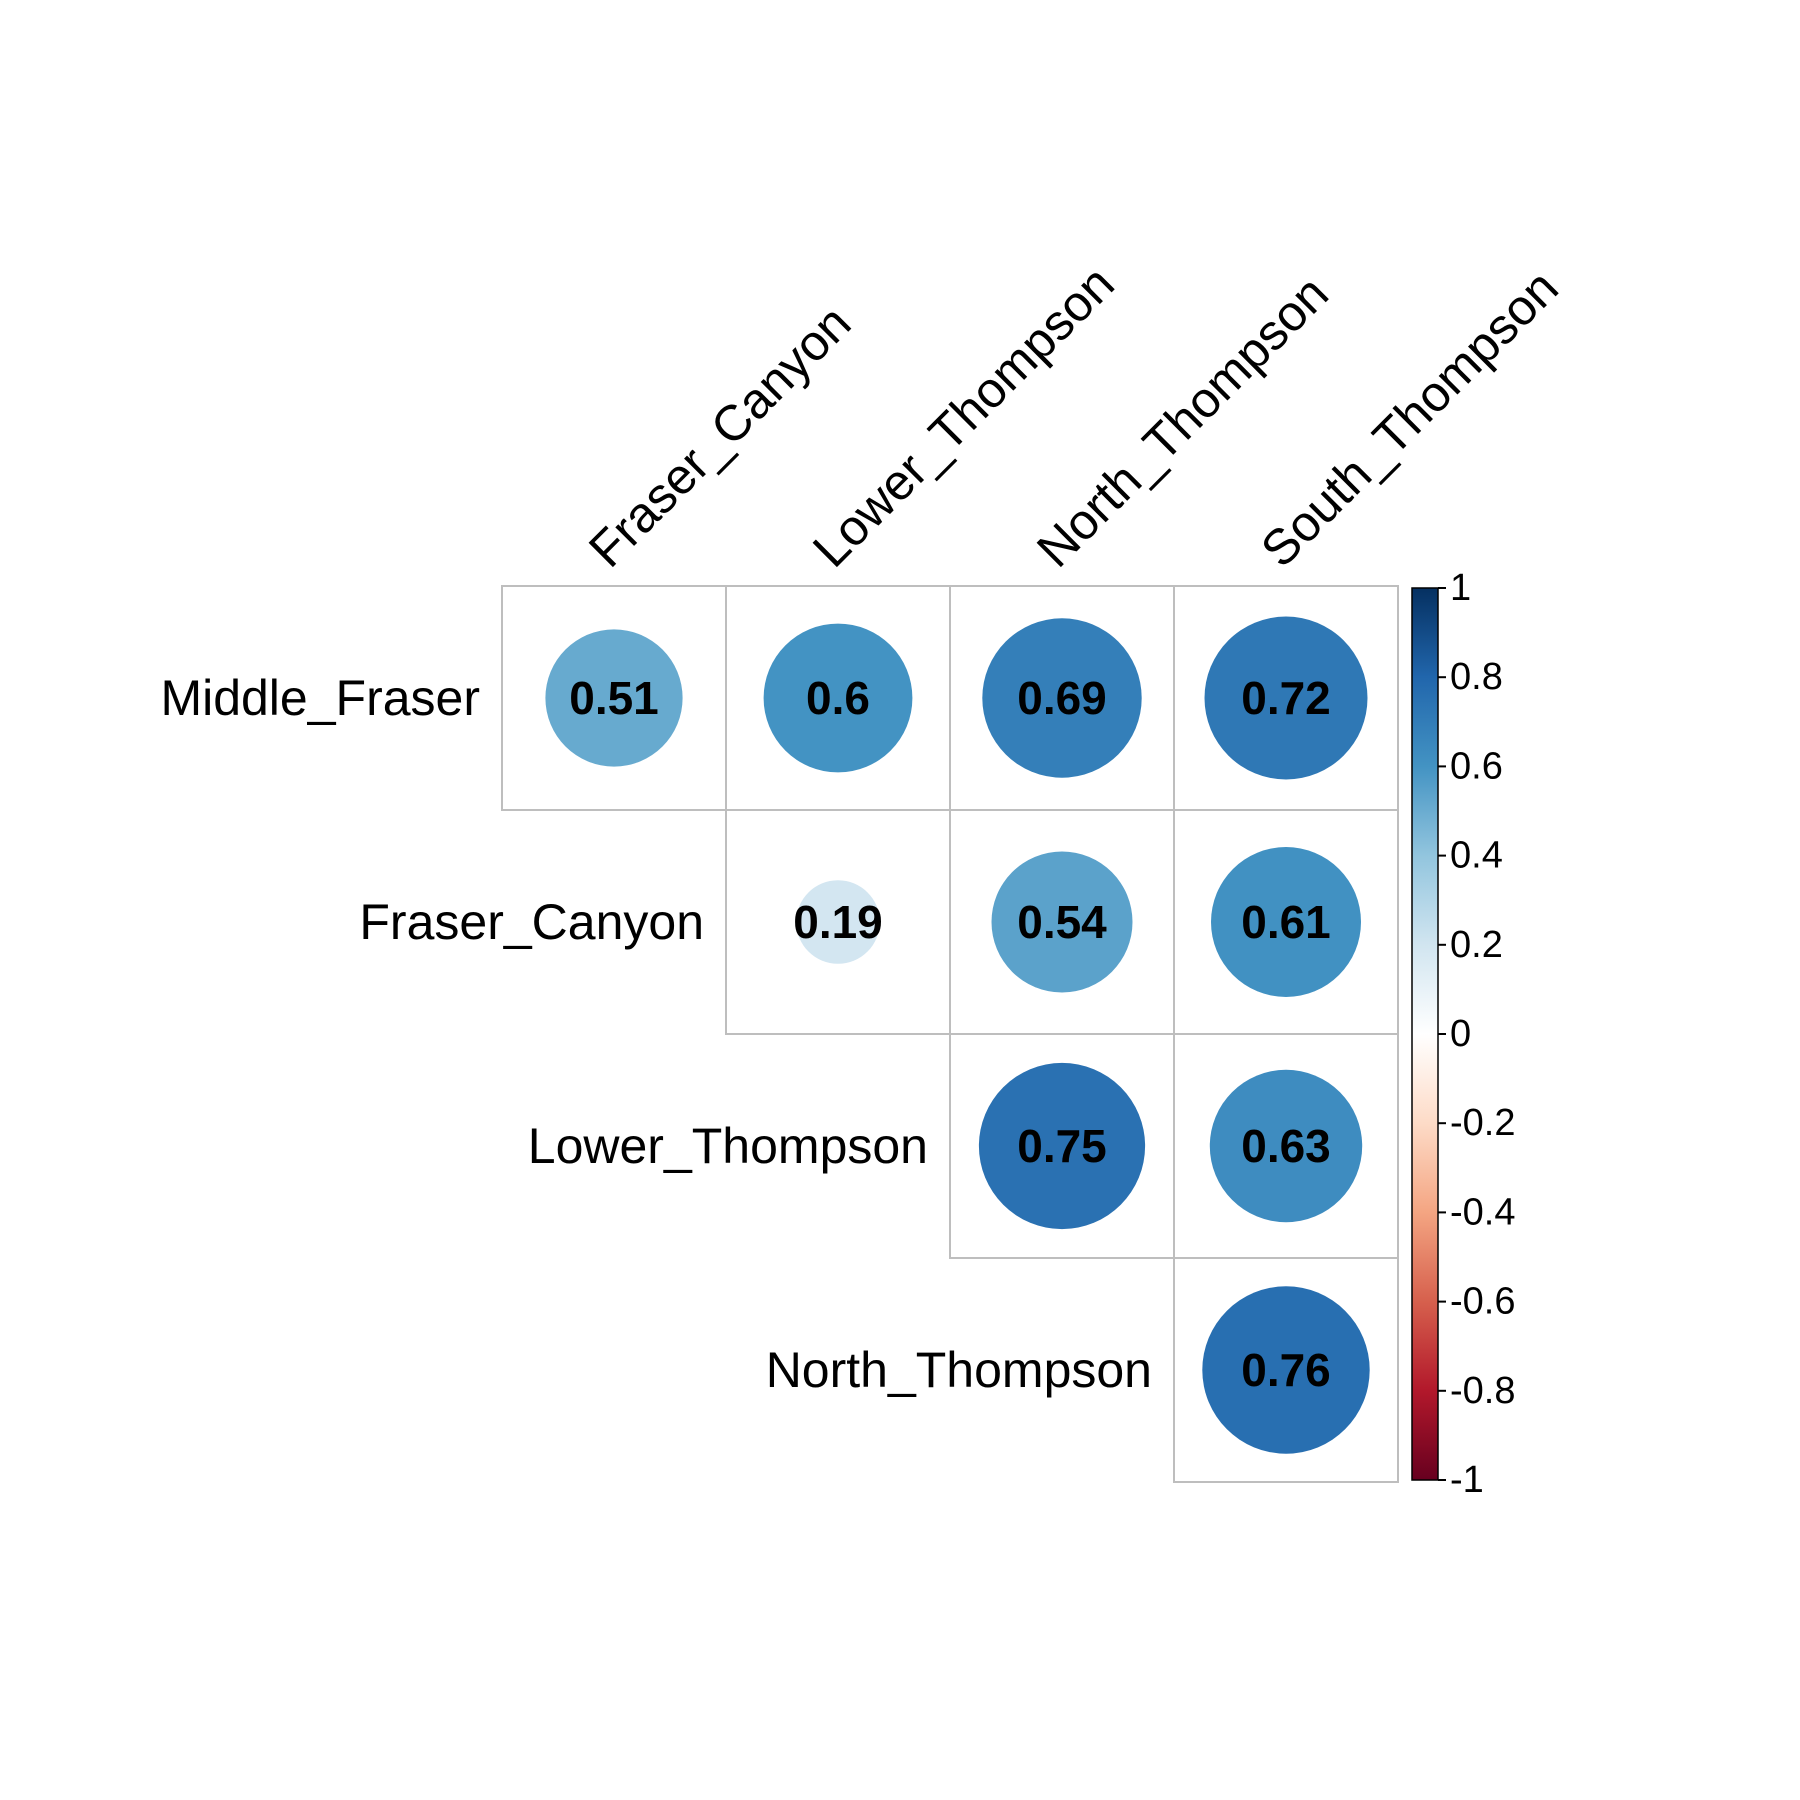 This screenshot has width=1800, height=1800. I want to click on legend-tick-label: 0.6, so click(1476, 766).